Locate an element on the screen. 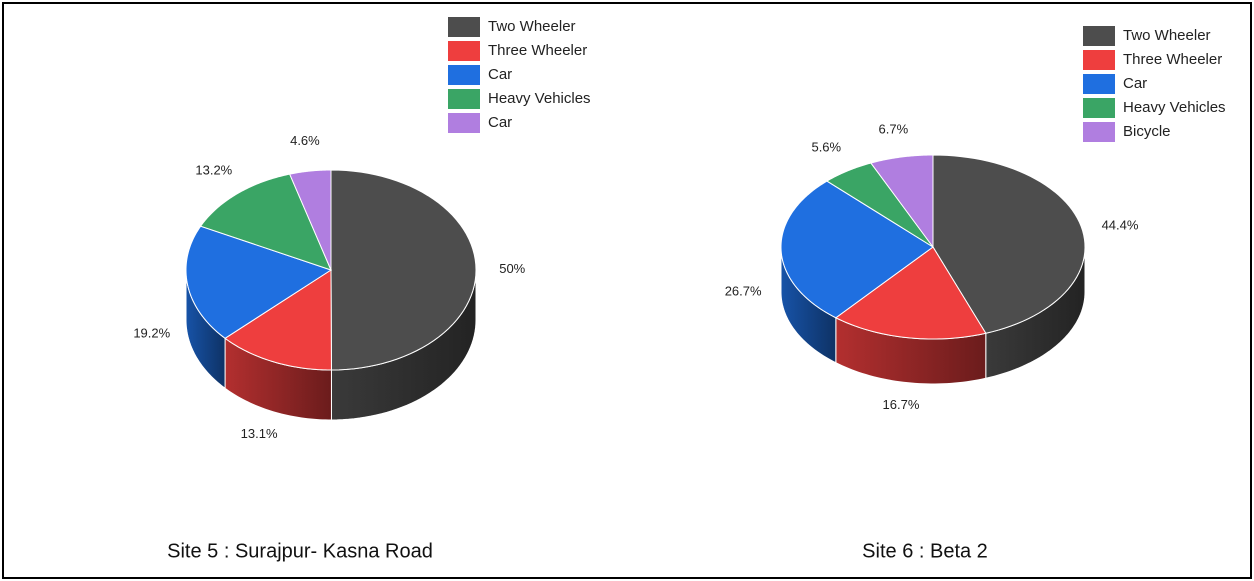 This screenshot has width=1254, height=581. chart-caption: Site 5 : Surajpur- Kasna Road is located at coordinates (300, 551).